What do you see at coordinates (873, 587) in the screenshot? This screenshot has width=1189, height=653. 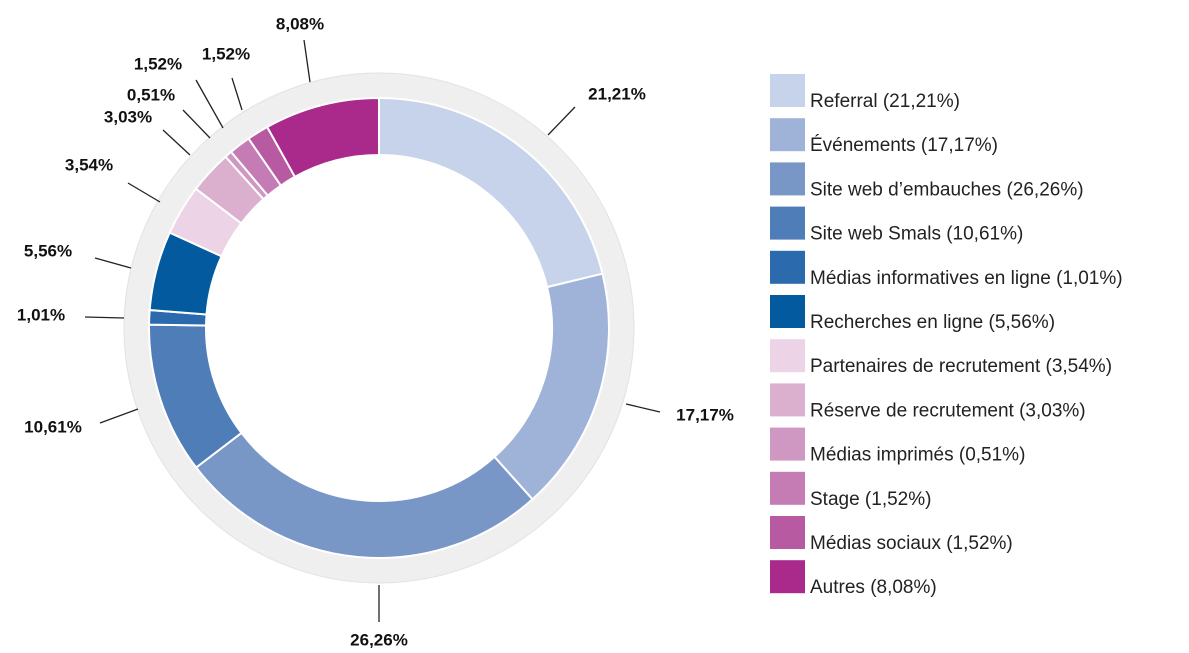 I see `legend-label: Autres (8,08%)` at bounding box center [873, 587].